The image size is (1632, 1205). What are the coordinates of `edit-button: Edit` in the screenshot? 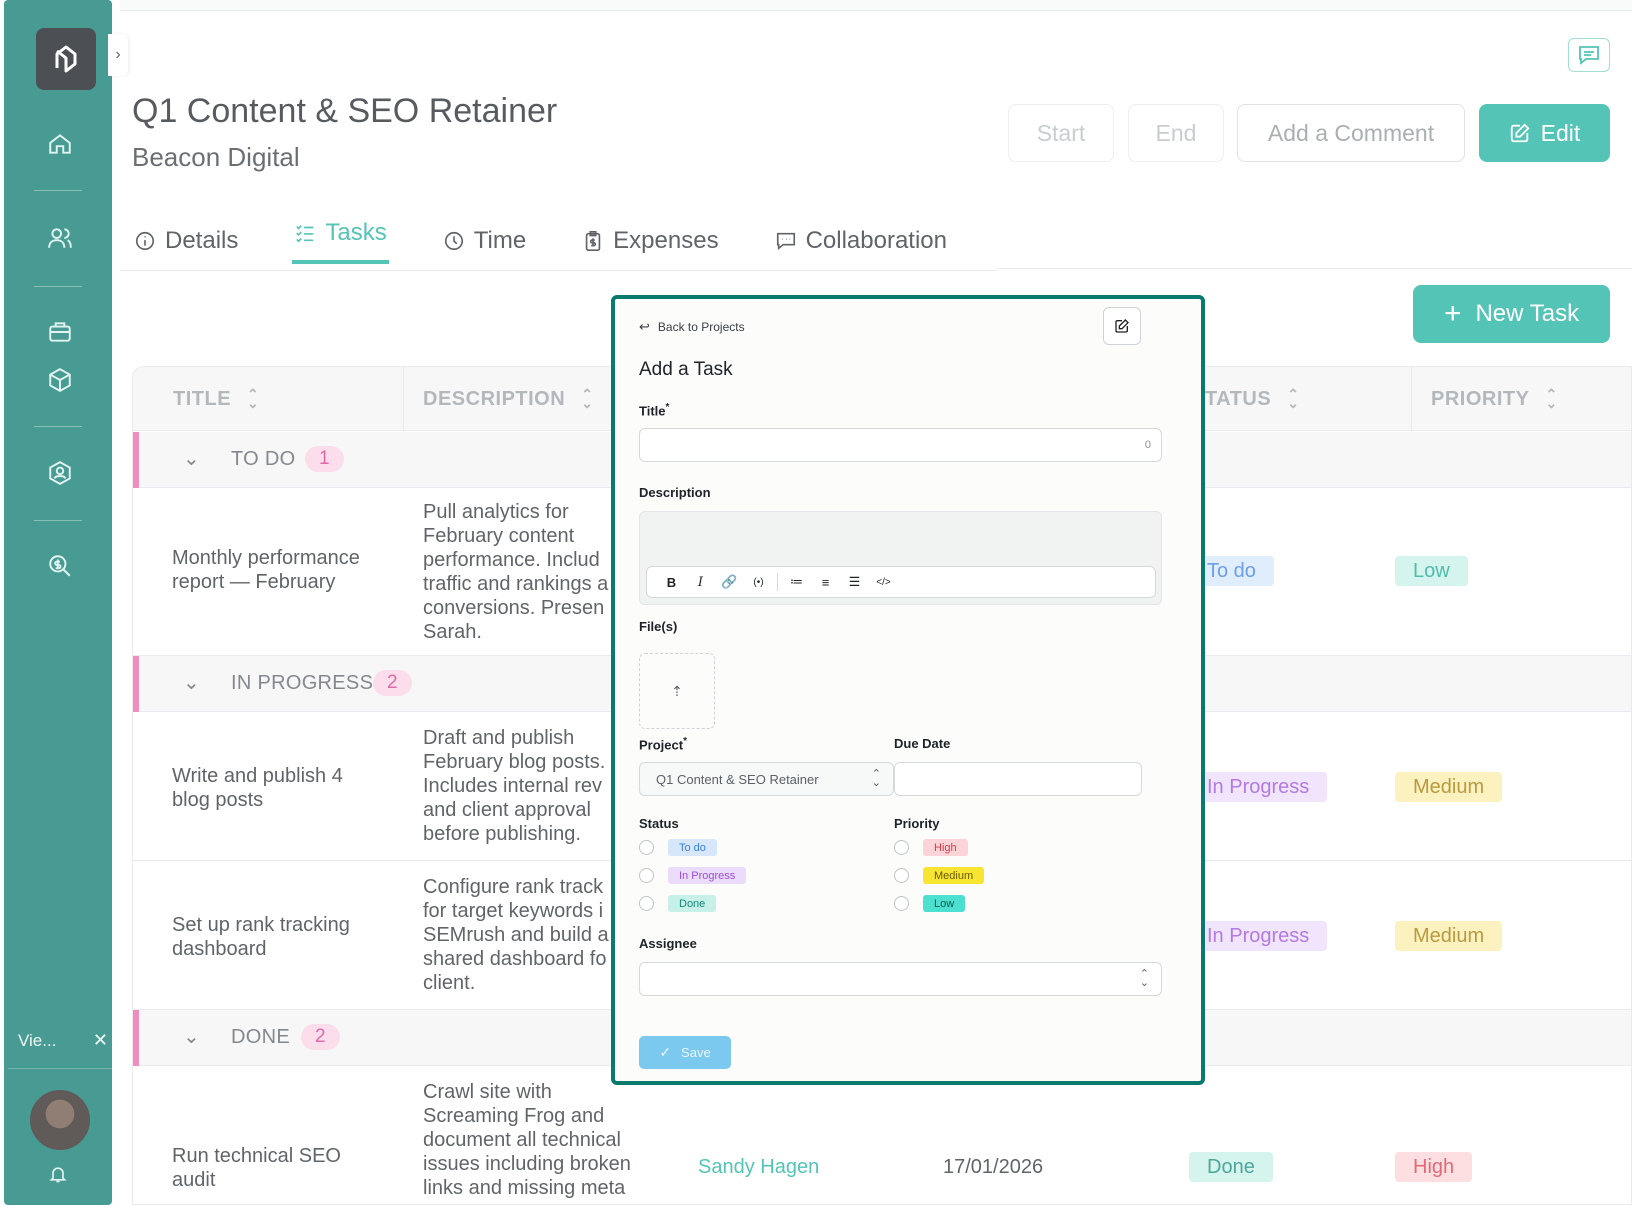 It's located at (1544, 133).